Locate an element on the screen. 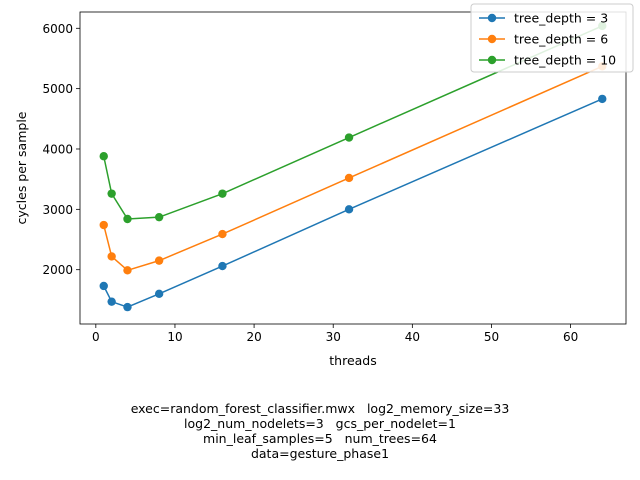  x-axis-ticks: 0 10 20 30 40 50 60 is located at coordinates (335, 334).